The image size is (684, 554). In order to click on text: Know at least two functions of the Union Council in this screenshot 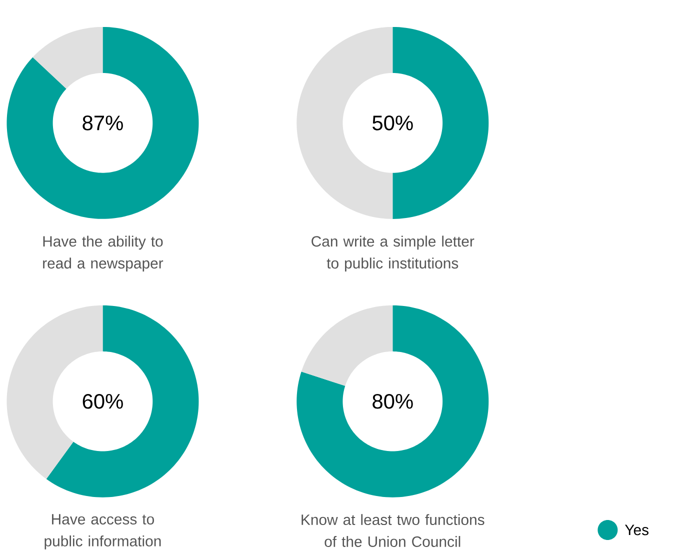, I will do `click(393, 530)`.